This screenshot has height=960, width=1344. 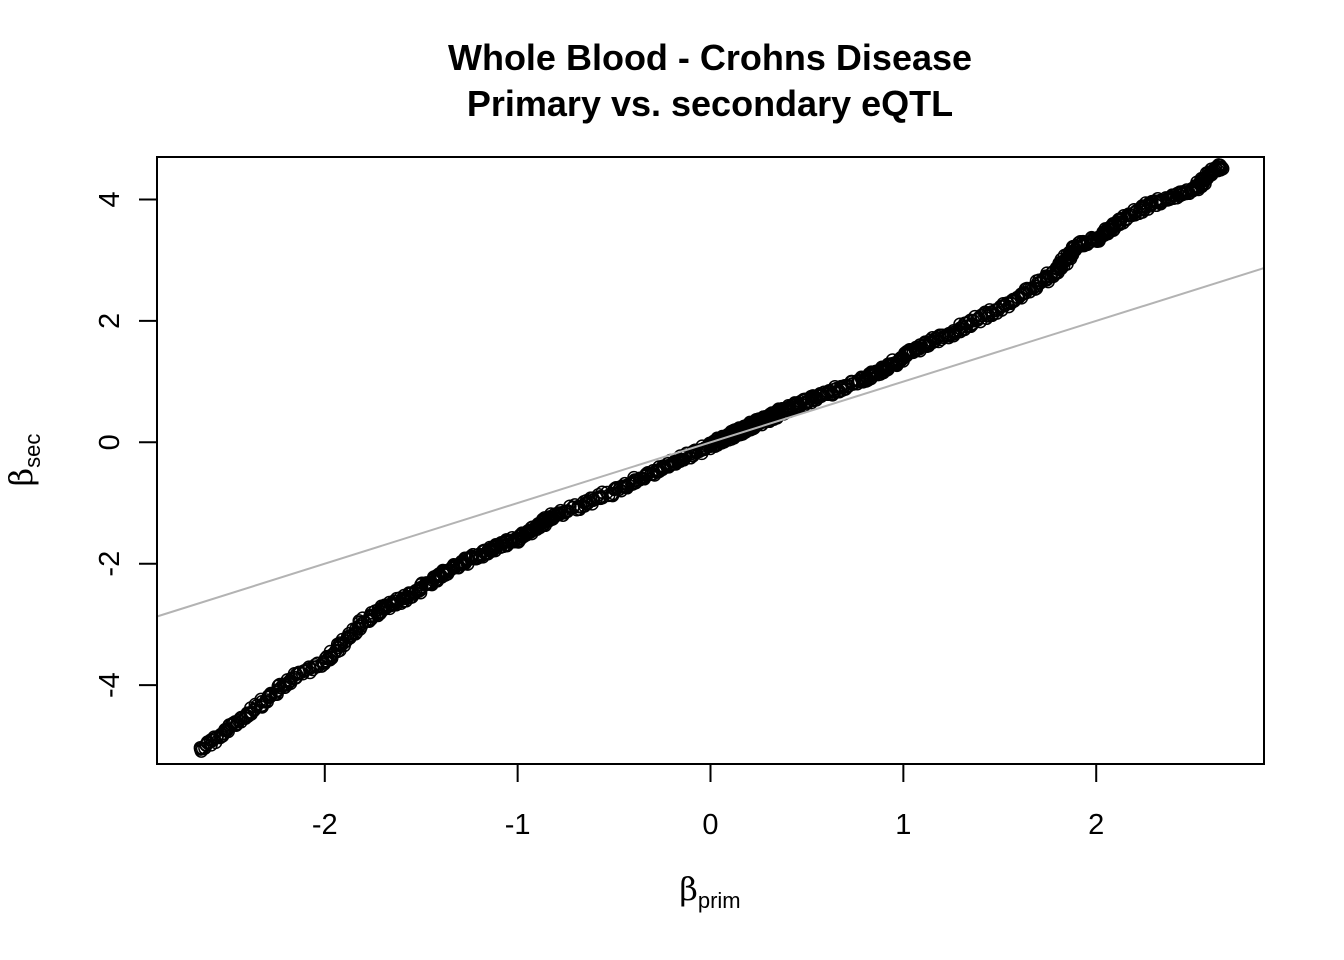 I want to click on x-axis-symbol: β, so click(x=688, y=889).